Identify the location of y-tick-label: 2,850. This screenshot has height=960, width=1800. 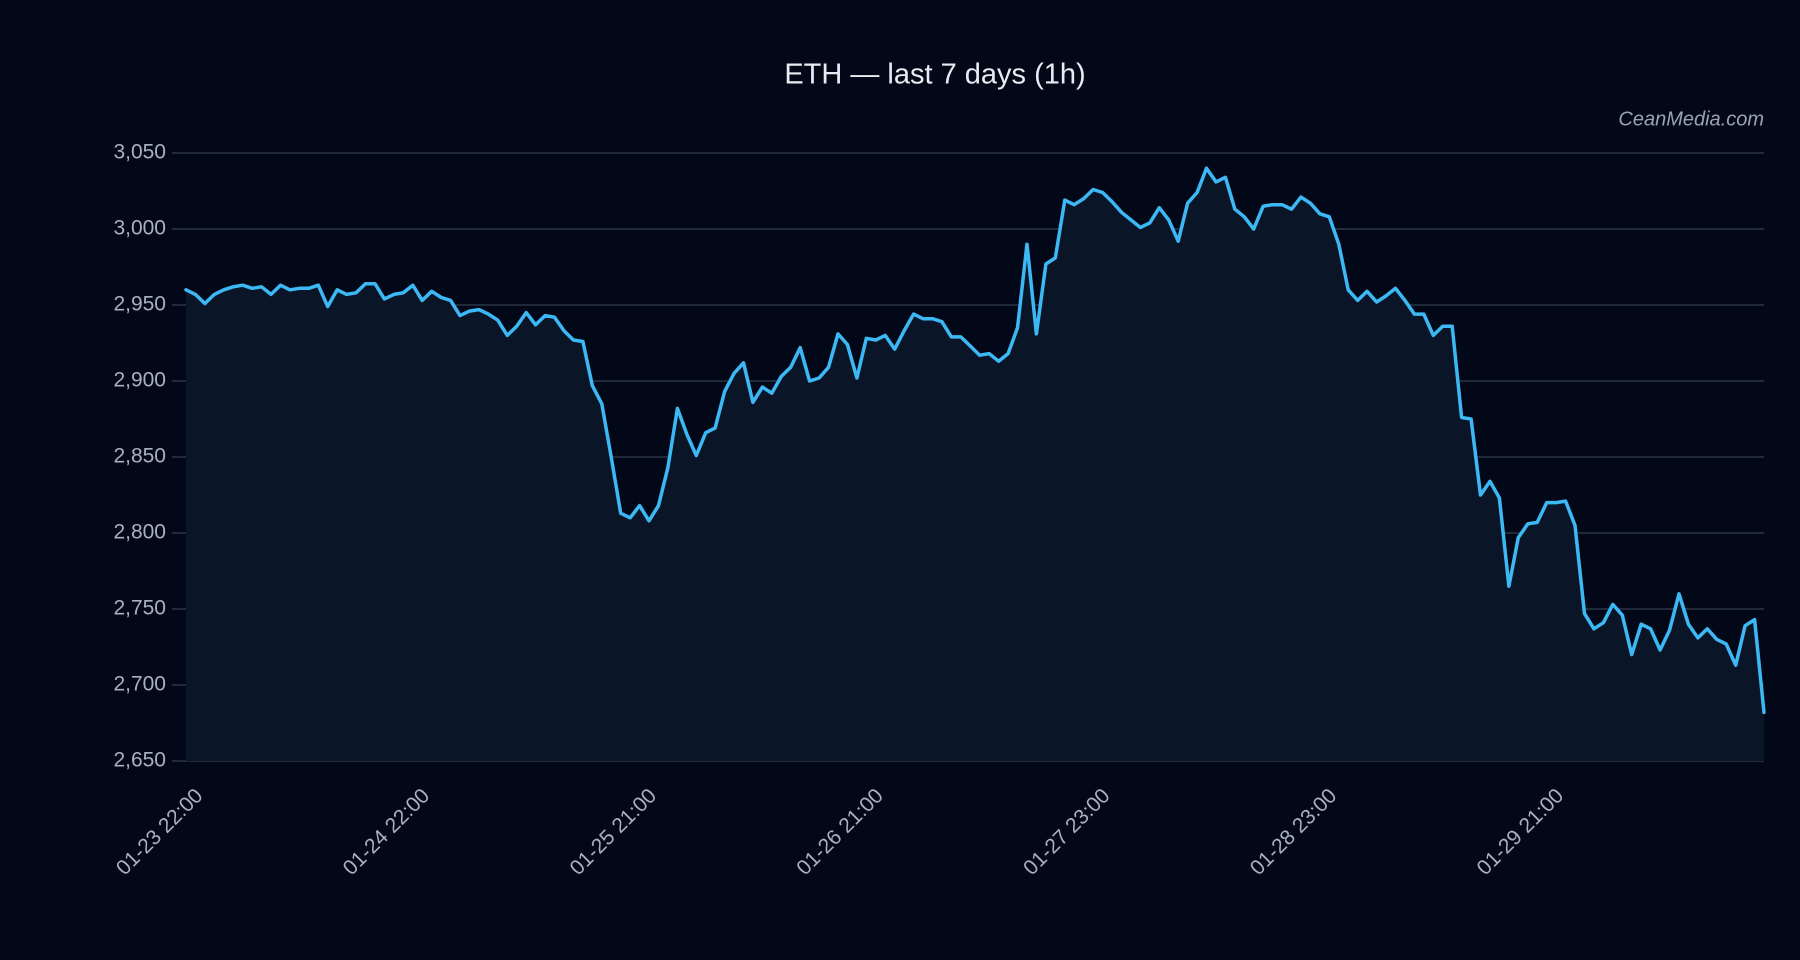
(139, 456).